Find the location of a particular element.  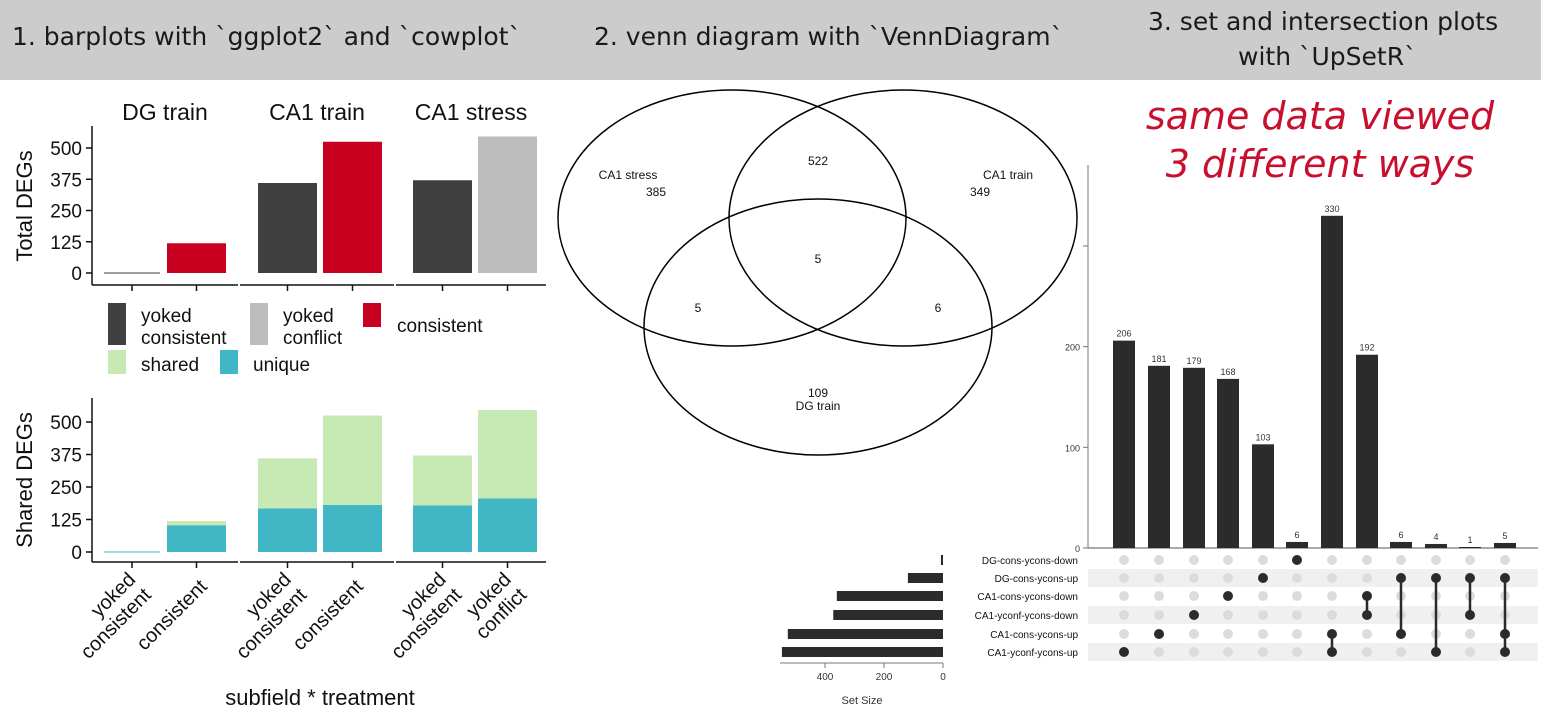

venn-count: 522 is located at coordinates (818, 161).